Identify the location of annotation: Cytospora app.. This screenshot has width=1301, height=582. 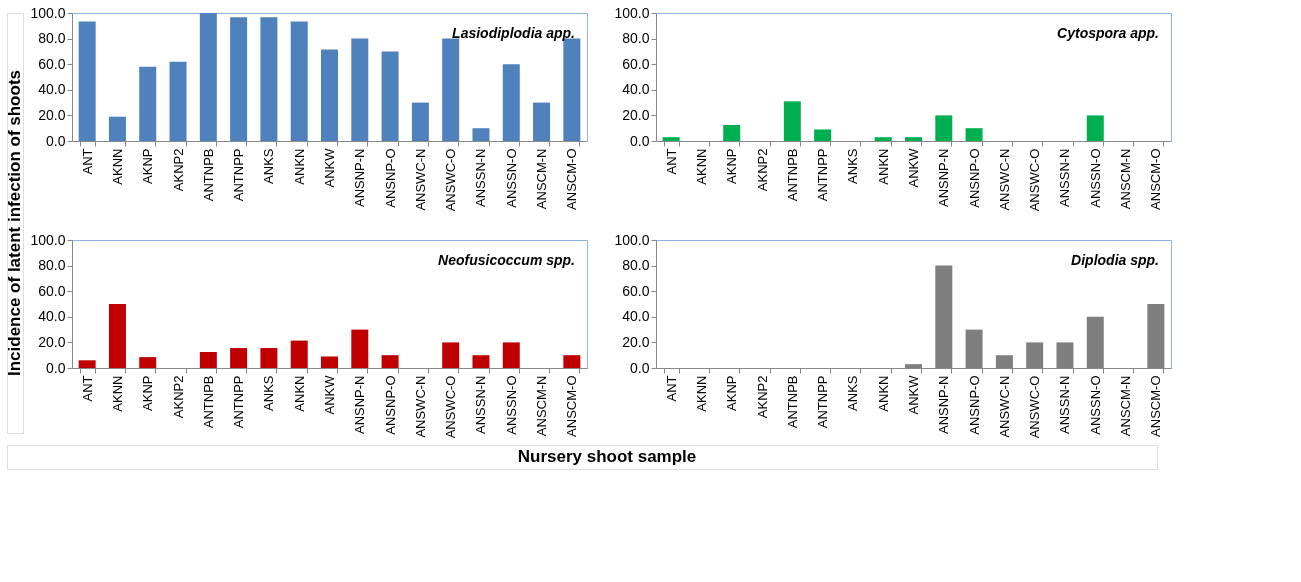
(1108, 33).